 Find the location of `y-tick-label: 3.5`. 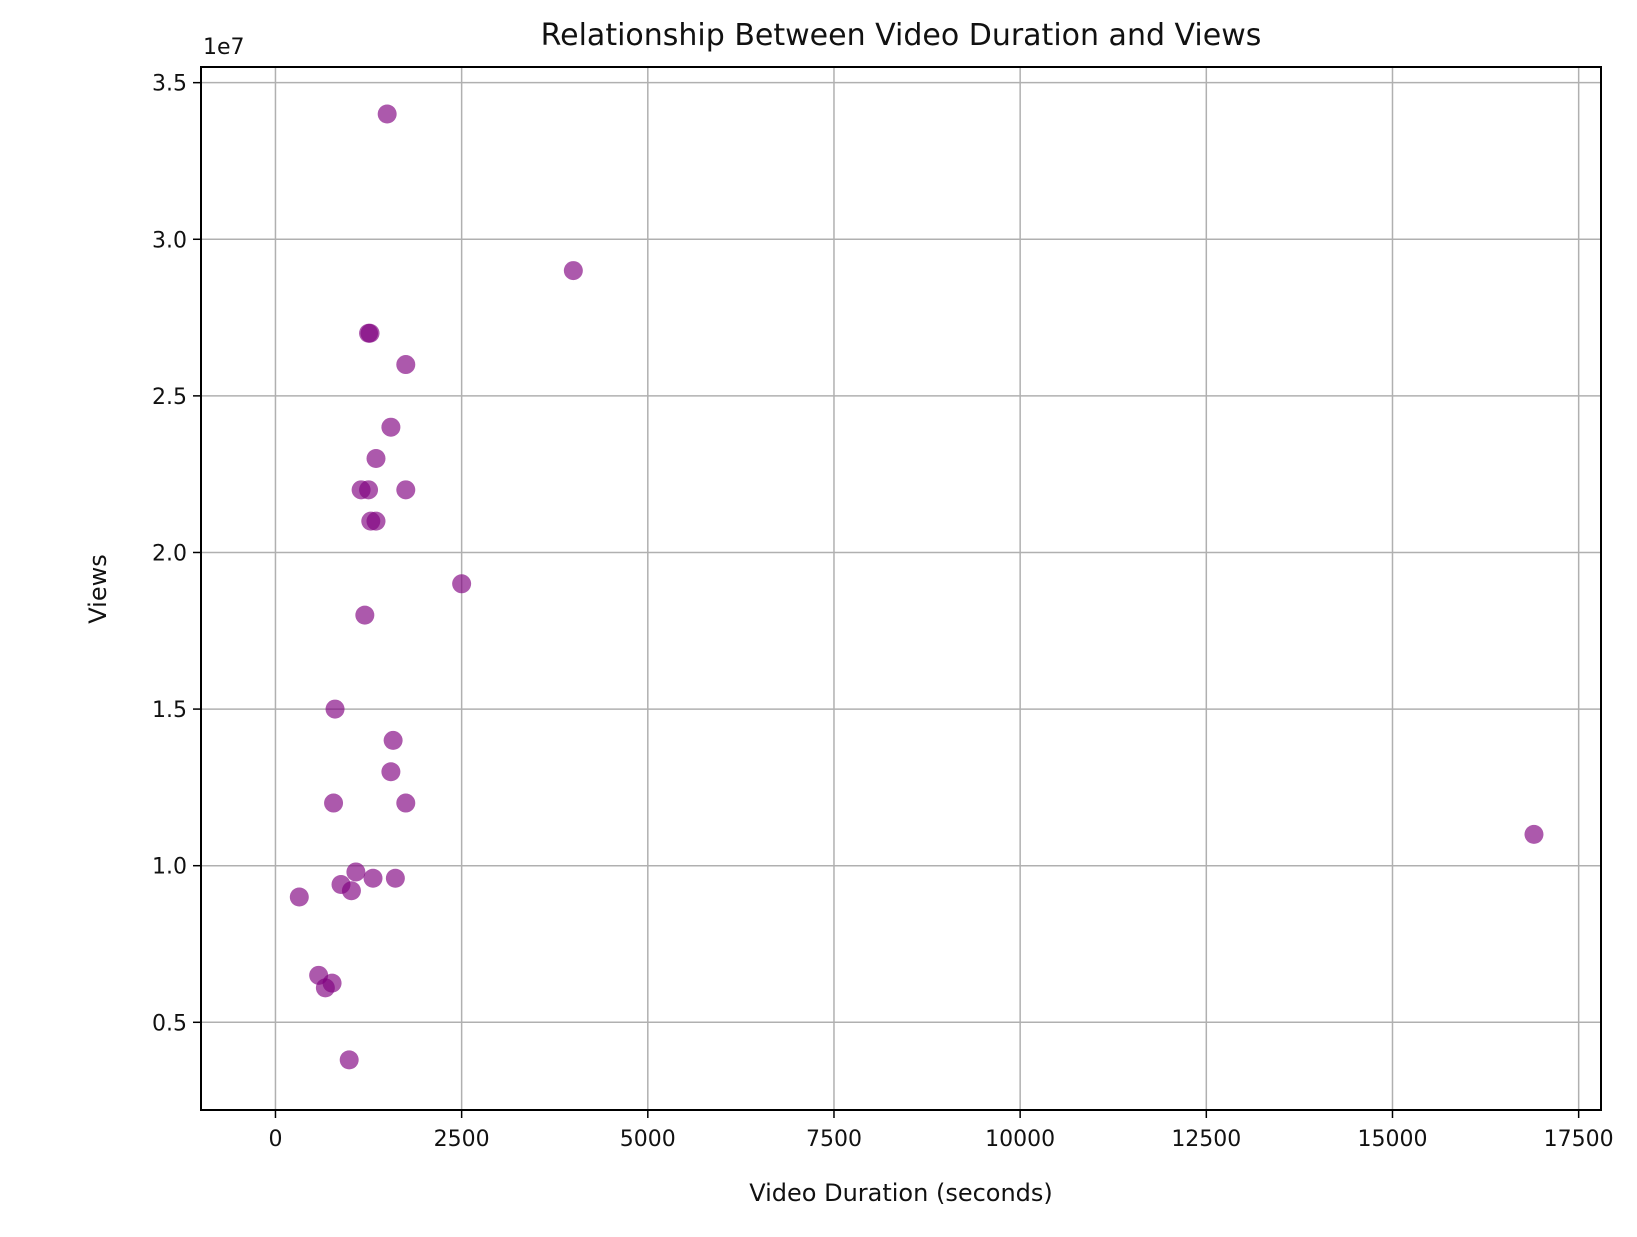

y-tick-label: 3.5 is located at coordinates (169, 84).